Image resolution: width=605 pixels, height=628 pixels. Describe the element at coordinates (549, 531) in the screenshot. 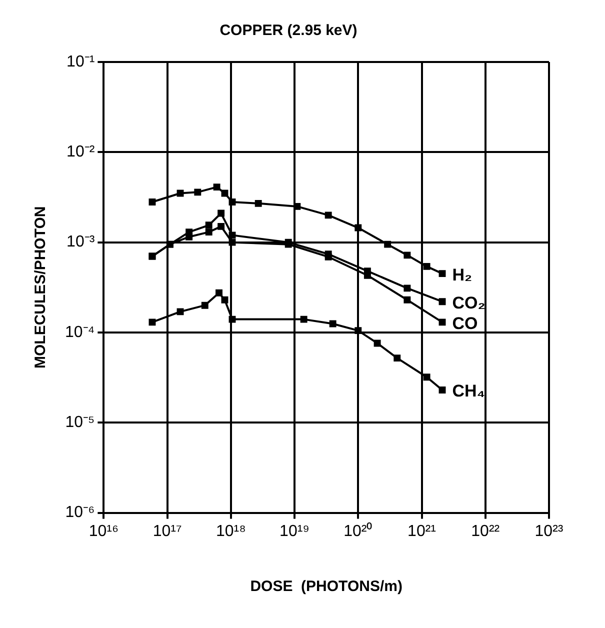

I see `x-tick-label: 10²³` at that location.